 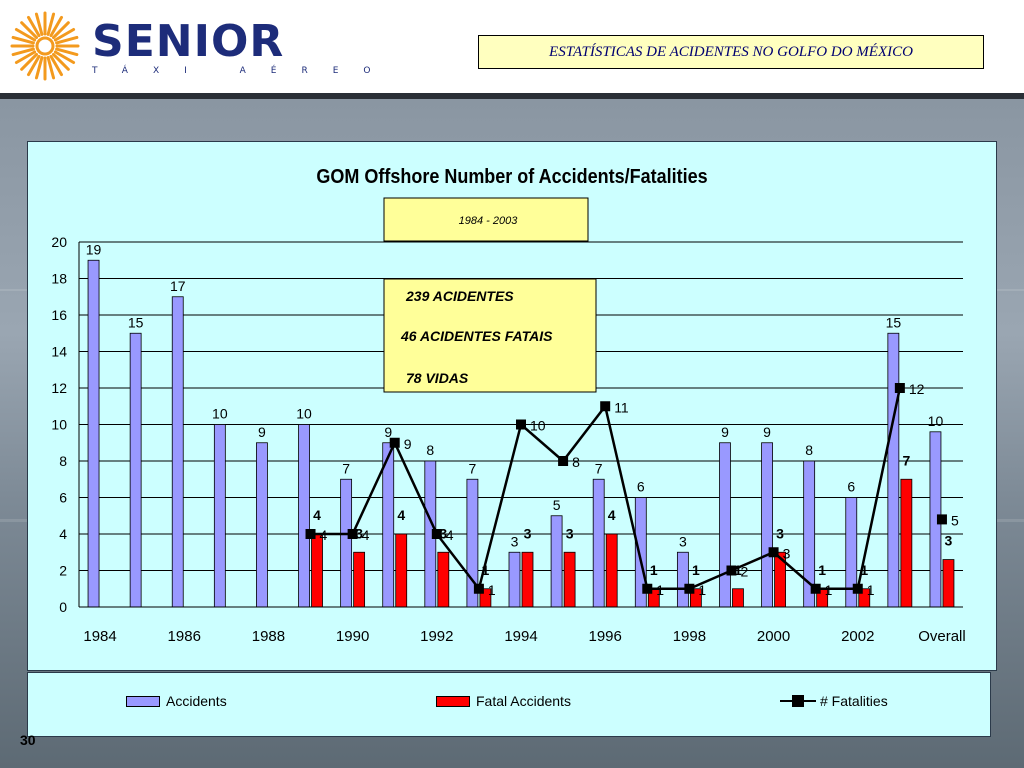 What do you see at coordinates (489, 221) in the screenshot?
I see `chart-subtitle: 1984 - 2003` at bounding box center [489, 221].